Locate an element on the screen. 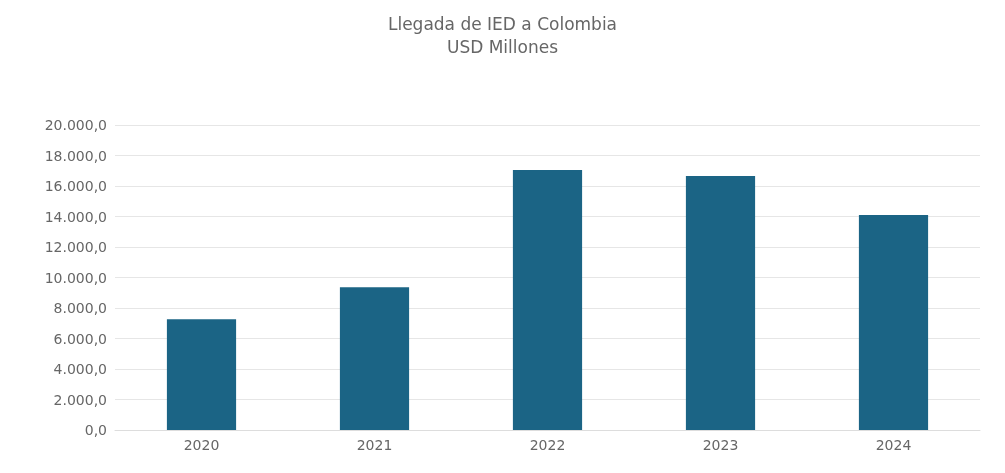 The width and height of the screenshot is (1005, 473). x-tick-label: 2023 is located at coordinates (720, 445).